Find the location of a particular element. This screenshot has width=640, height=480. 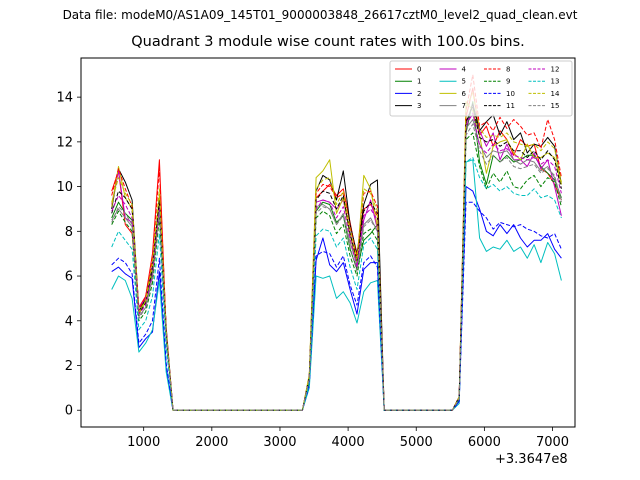

legend-label-7: 7 is located at coordinates (464, 106).